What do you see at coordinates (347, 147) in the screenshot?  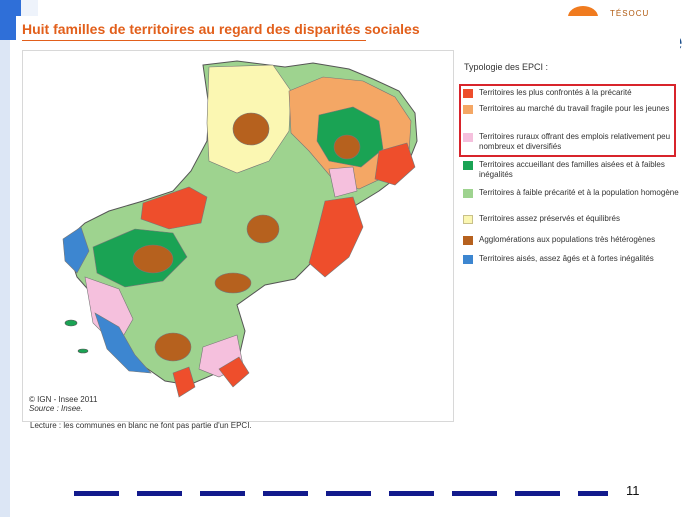 I see `agglomeration-le-mans` at bounding box center [347, 147].